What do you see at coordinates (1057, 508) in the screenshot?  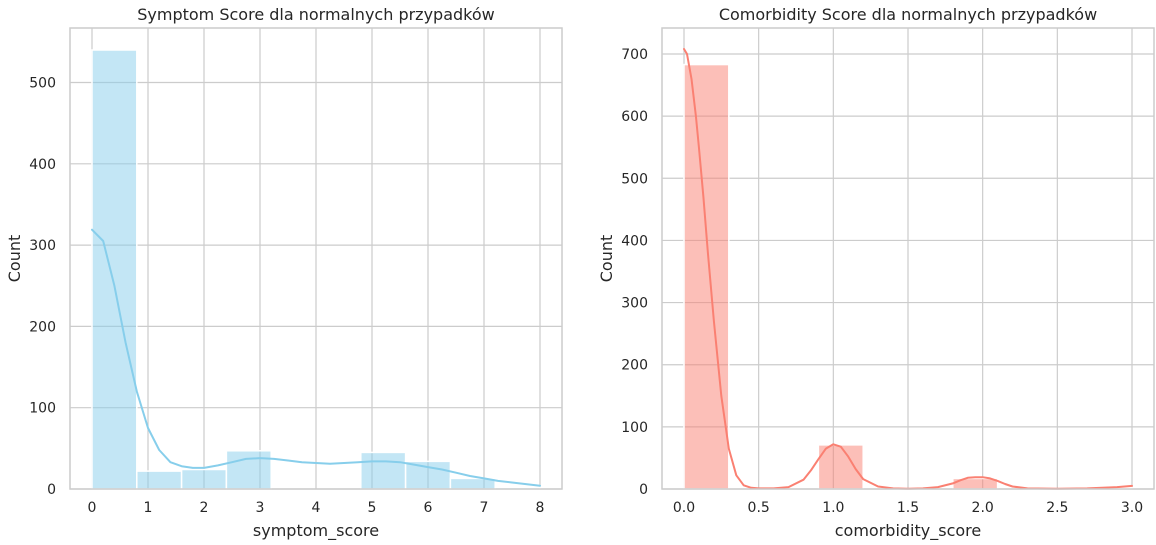 I see `comorbidity-x-tick-label: 2.5` at bounding box center [1057, 508].